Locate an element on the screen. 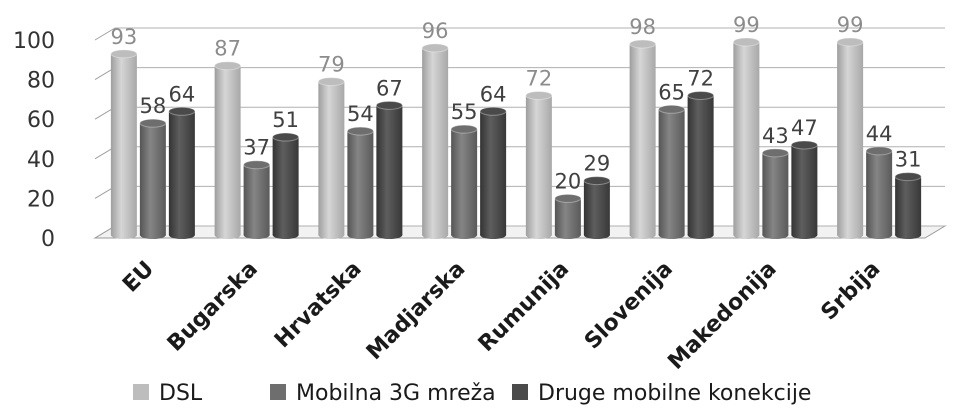  x-category-label: Bugarska is located at coordinates (213, 307).